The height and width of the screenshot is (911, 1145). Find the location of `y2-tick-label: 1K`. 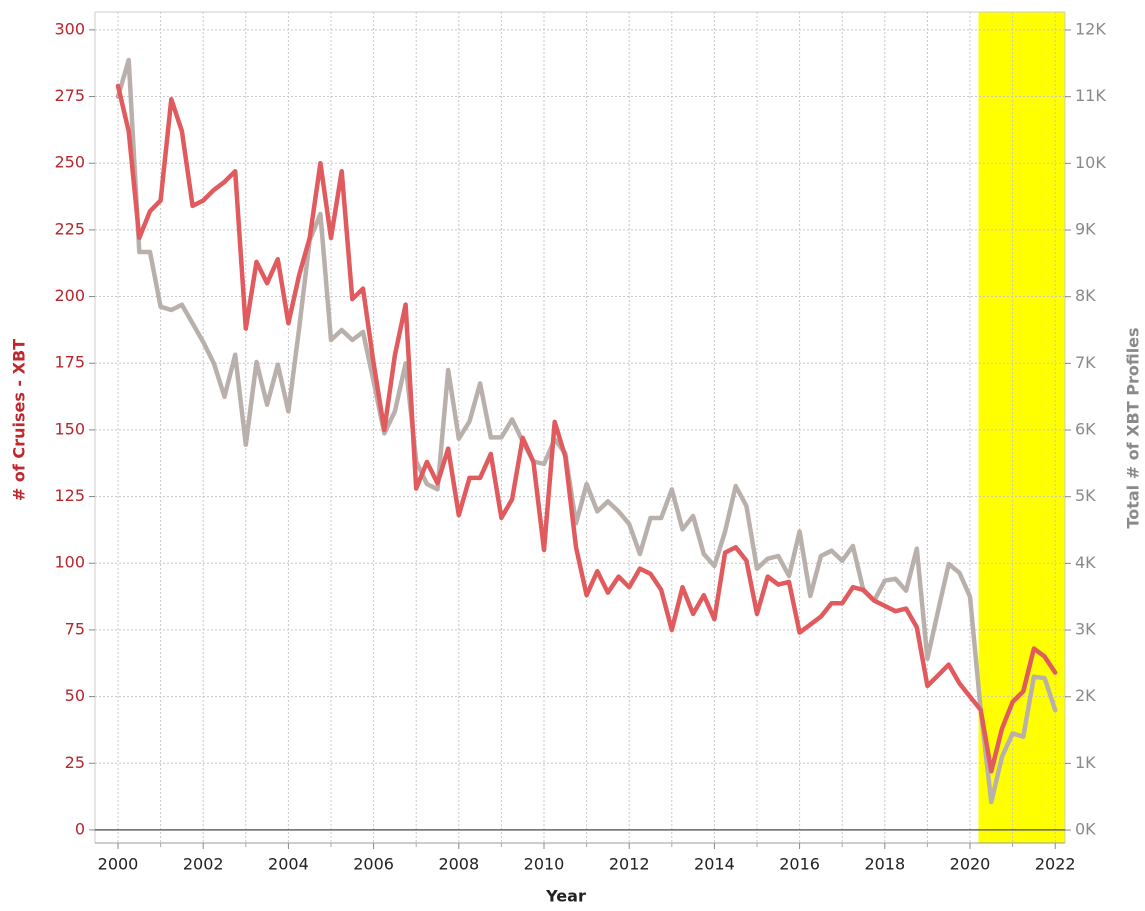

y2-tick-label: 1K is located at coordinates (1085, 762).